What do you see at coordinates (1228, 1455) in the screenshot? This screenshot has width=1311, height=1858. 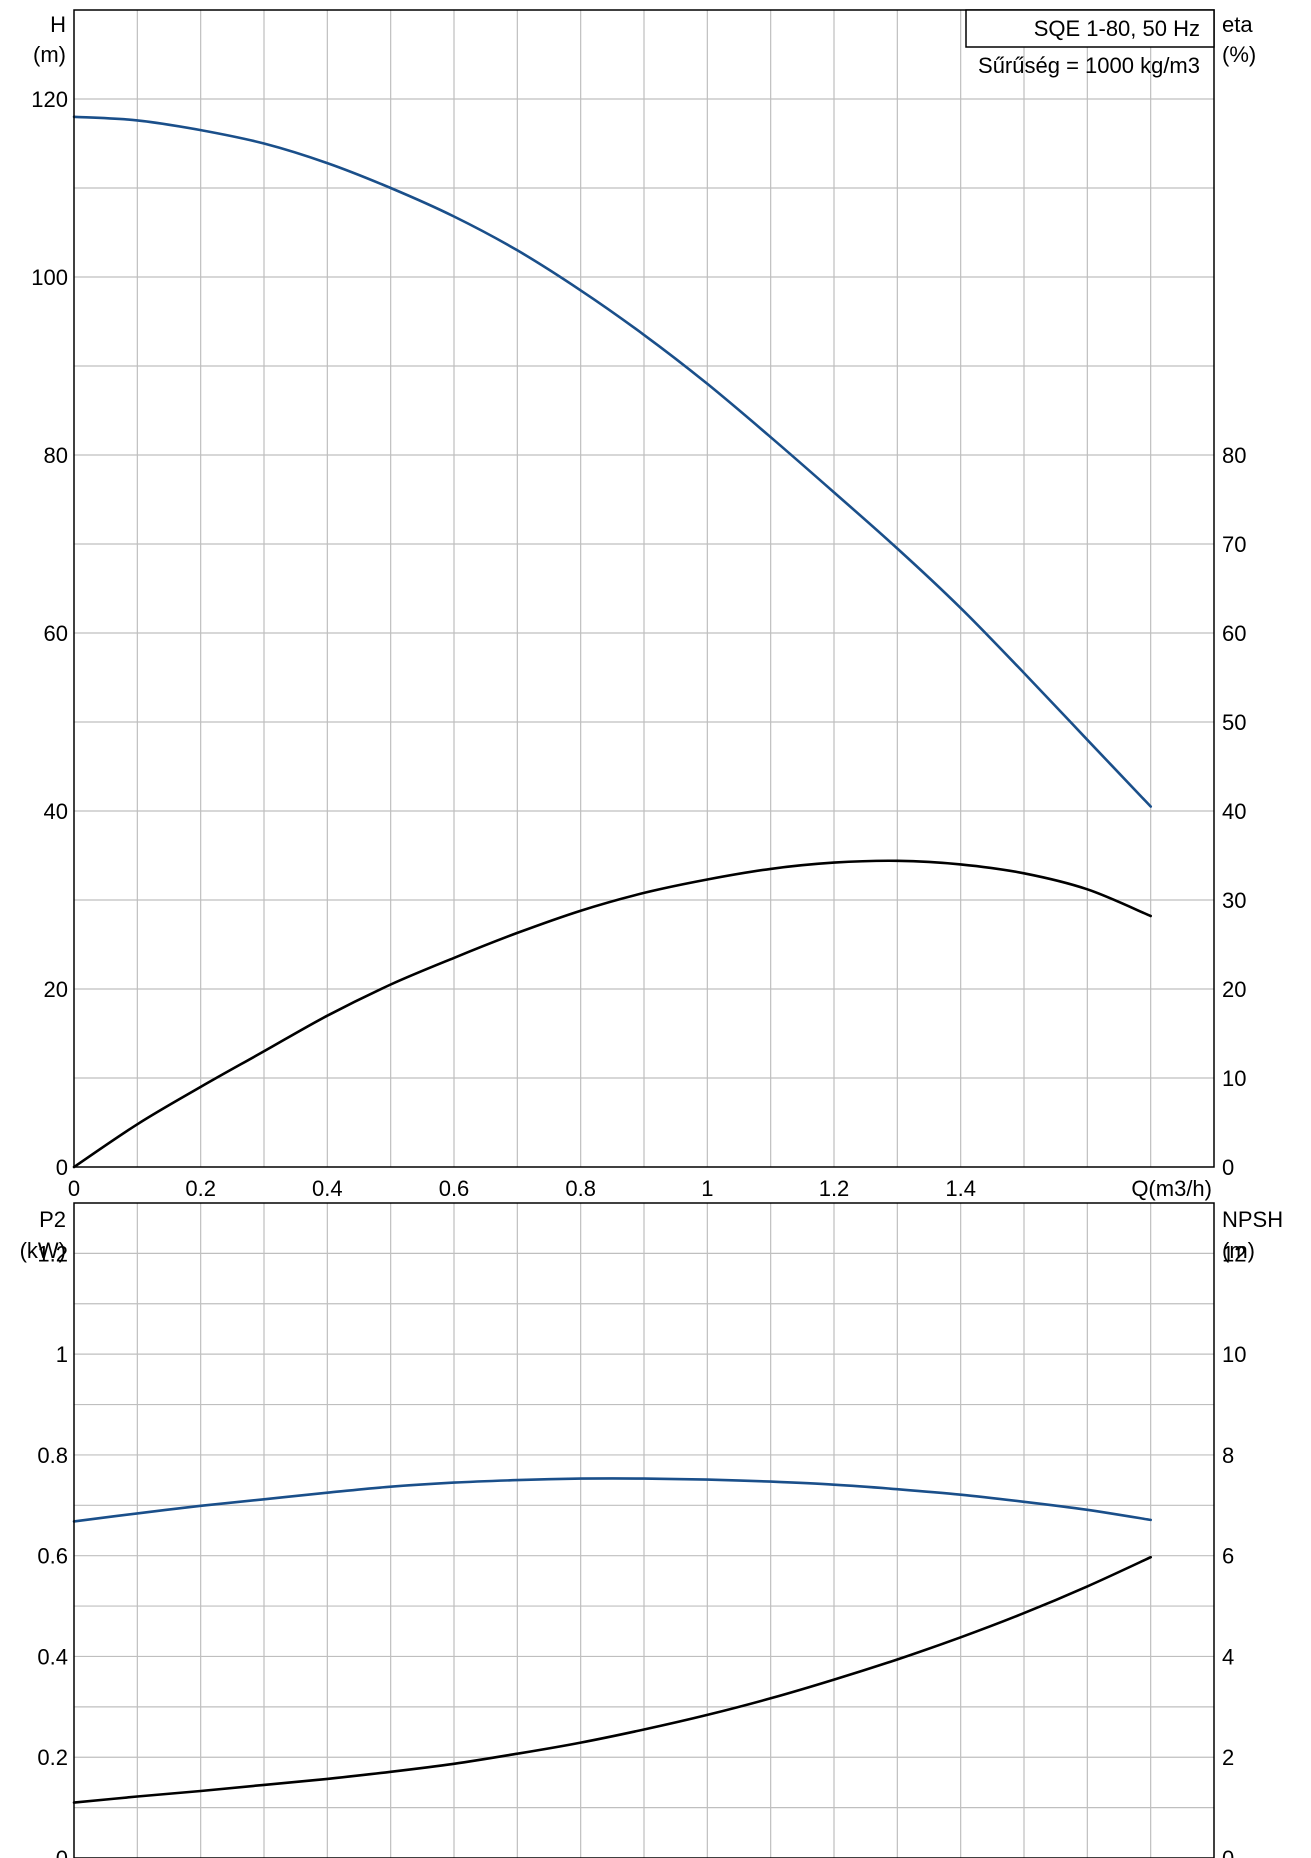 I see `right-axis-tick-label: 8` at bounding box center [1228, 1455].